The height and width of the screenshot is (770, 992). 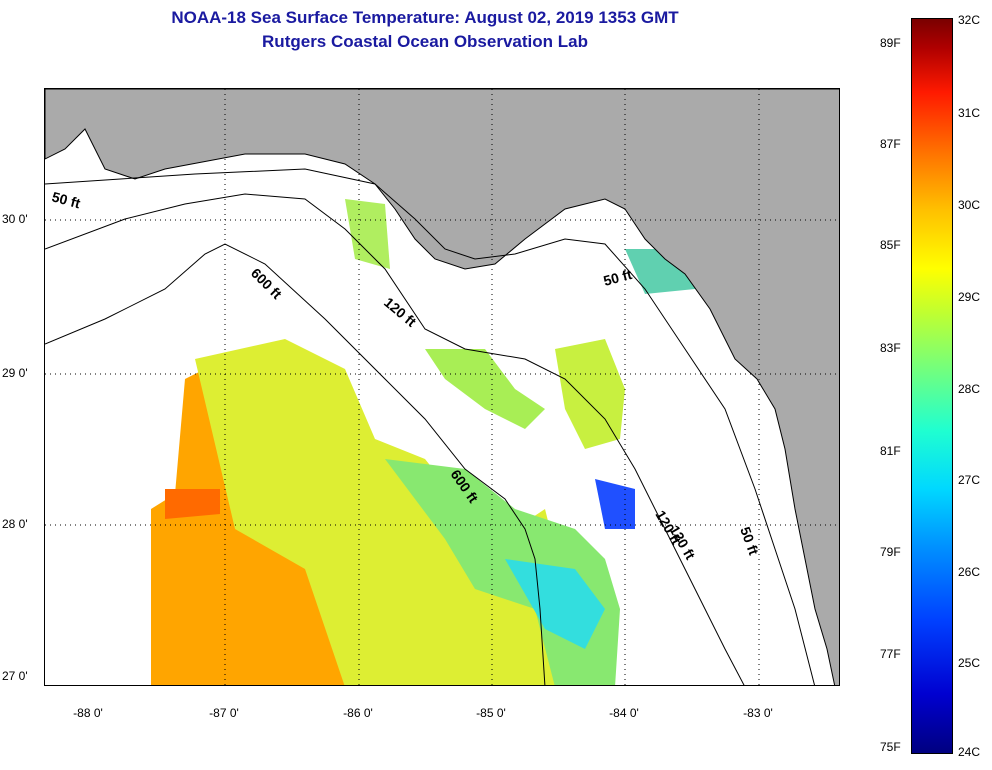 What do you see at coordinates (890, 451) in the screenshot?
I see `colorbar-f-label: 81F` at bounding box center [890, 451].